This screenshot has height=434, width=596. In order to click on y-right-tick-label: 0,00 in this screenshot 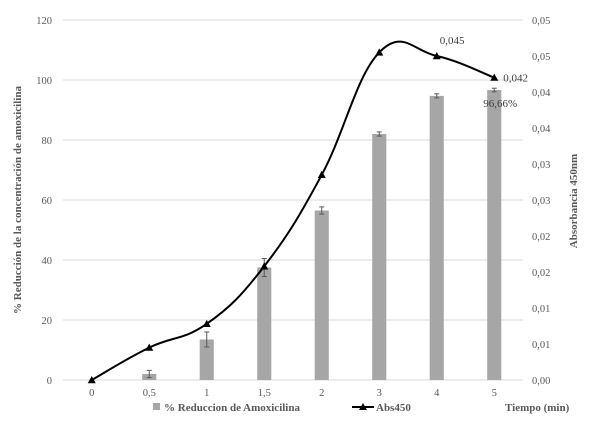, I will do `click(541, 381)`.